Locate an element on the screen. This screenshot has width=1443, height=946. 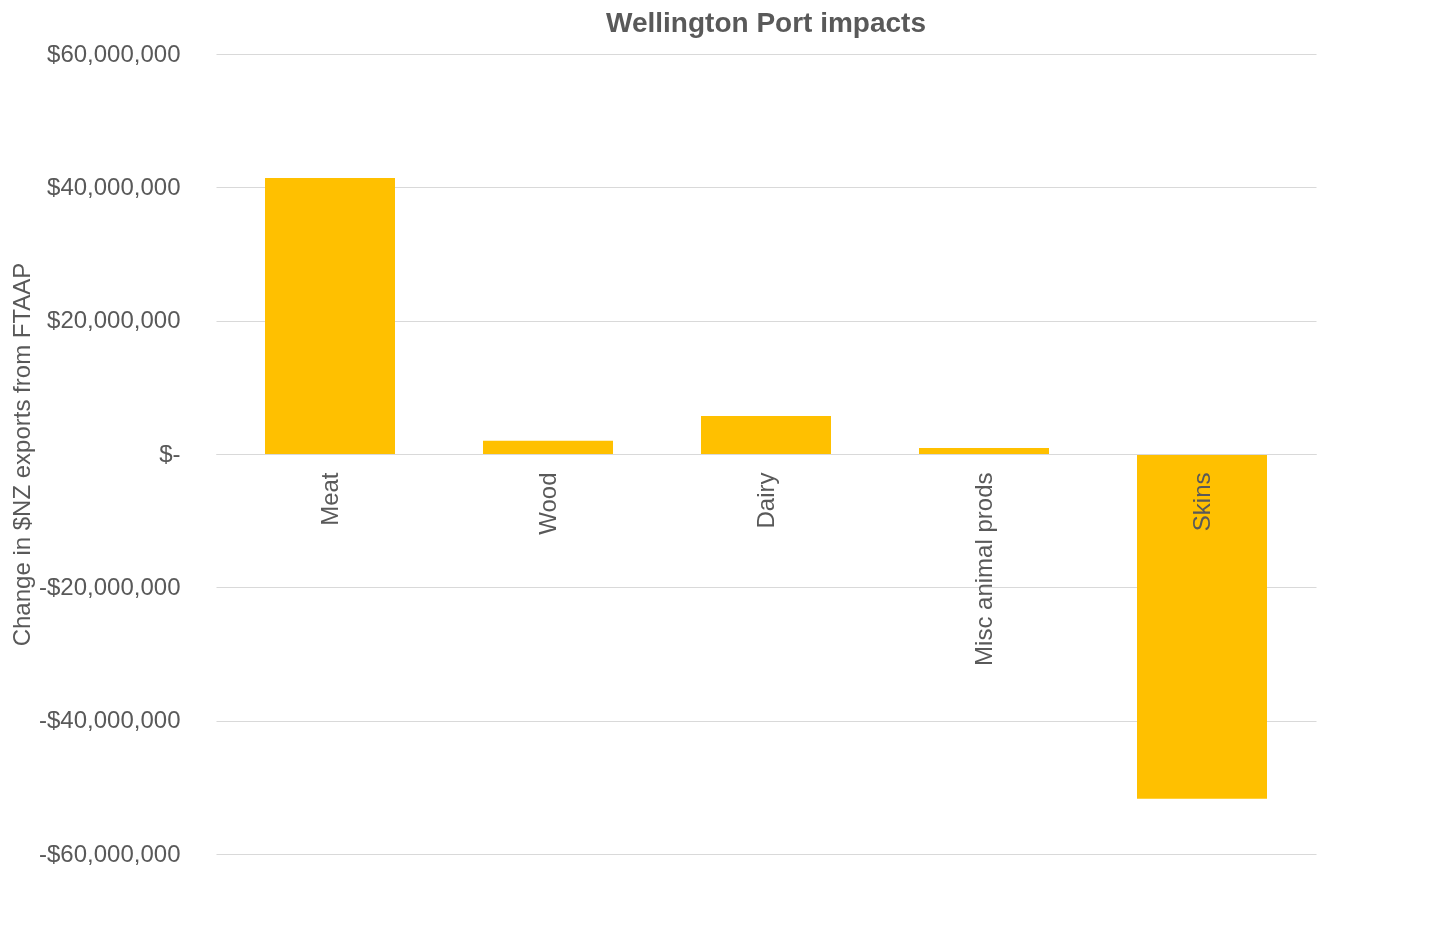
y-tick-label: -$40,000,000 is located at coordinates (110, 720).